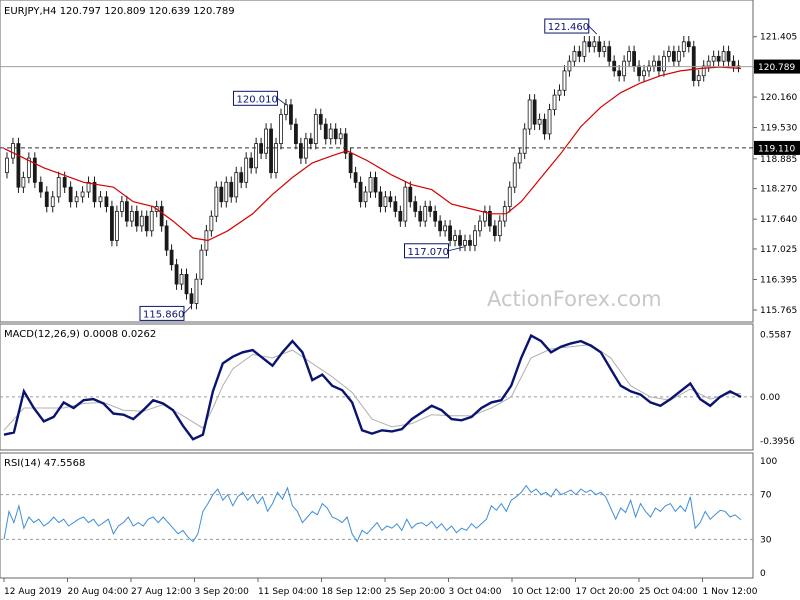  Describe the element at coordinates (778, 129) in the screenshot. I see `price-y-tick-label: 119.530` at that location.